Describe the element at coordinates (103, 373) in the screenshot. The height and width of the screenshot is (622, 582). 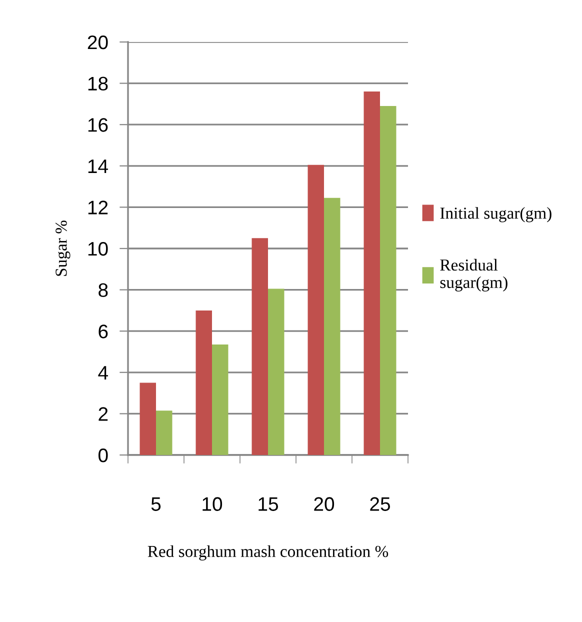
I see `y-tick-label: 4` at that location.